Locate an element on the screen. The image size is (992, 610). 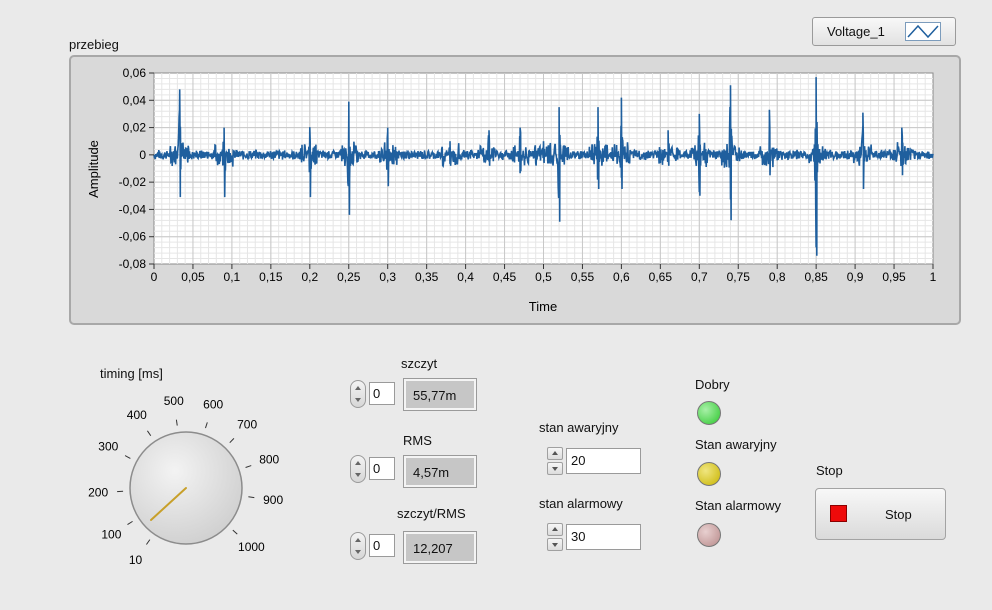
dobry-led-label: Dobry is located at coordinates (712, 384).